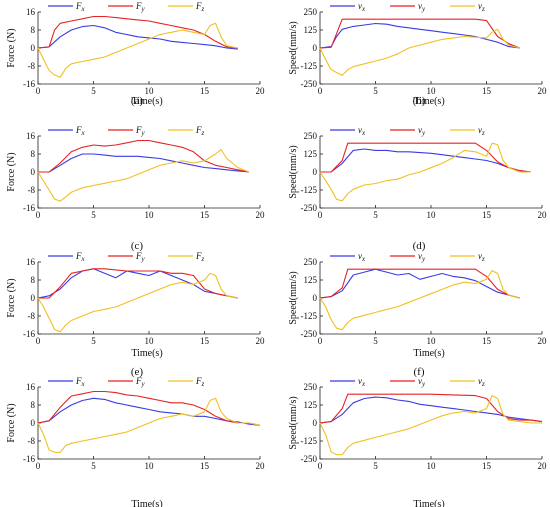 The width and height of the screenshot is (550, 507). I want to click on axes-c, so click(148, 172).